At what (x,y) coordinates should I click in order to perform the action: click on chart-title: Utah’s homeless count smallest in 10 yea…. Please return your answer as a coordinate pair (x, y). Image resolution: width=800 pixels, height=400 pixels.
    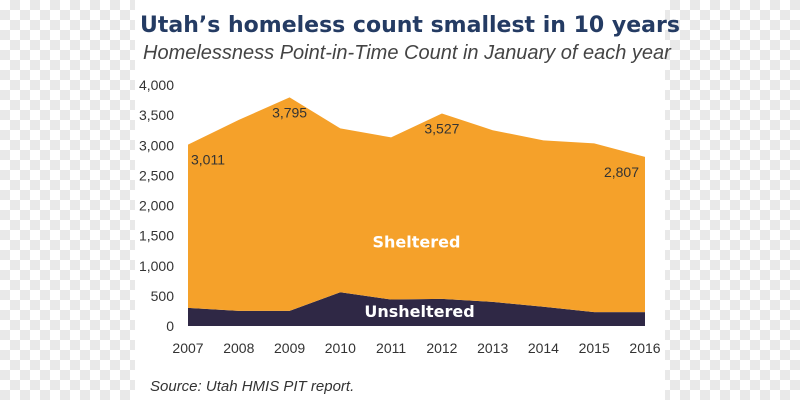
    Looking at the image, I should click on (410, 25).